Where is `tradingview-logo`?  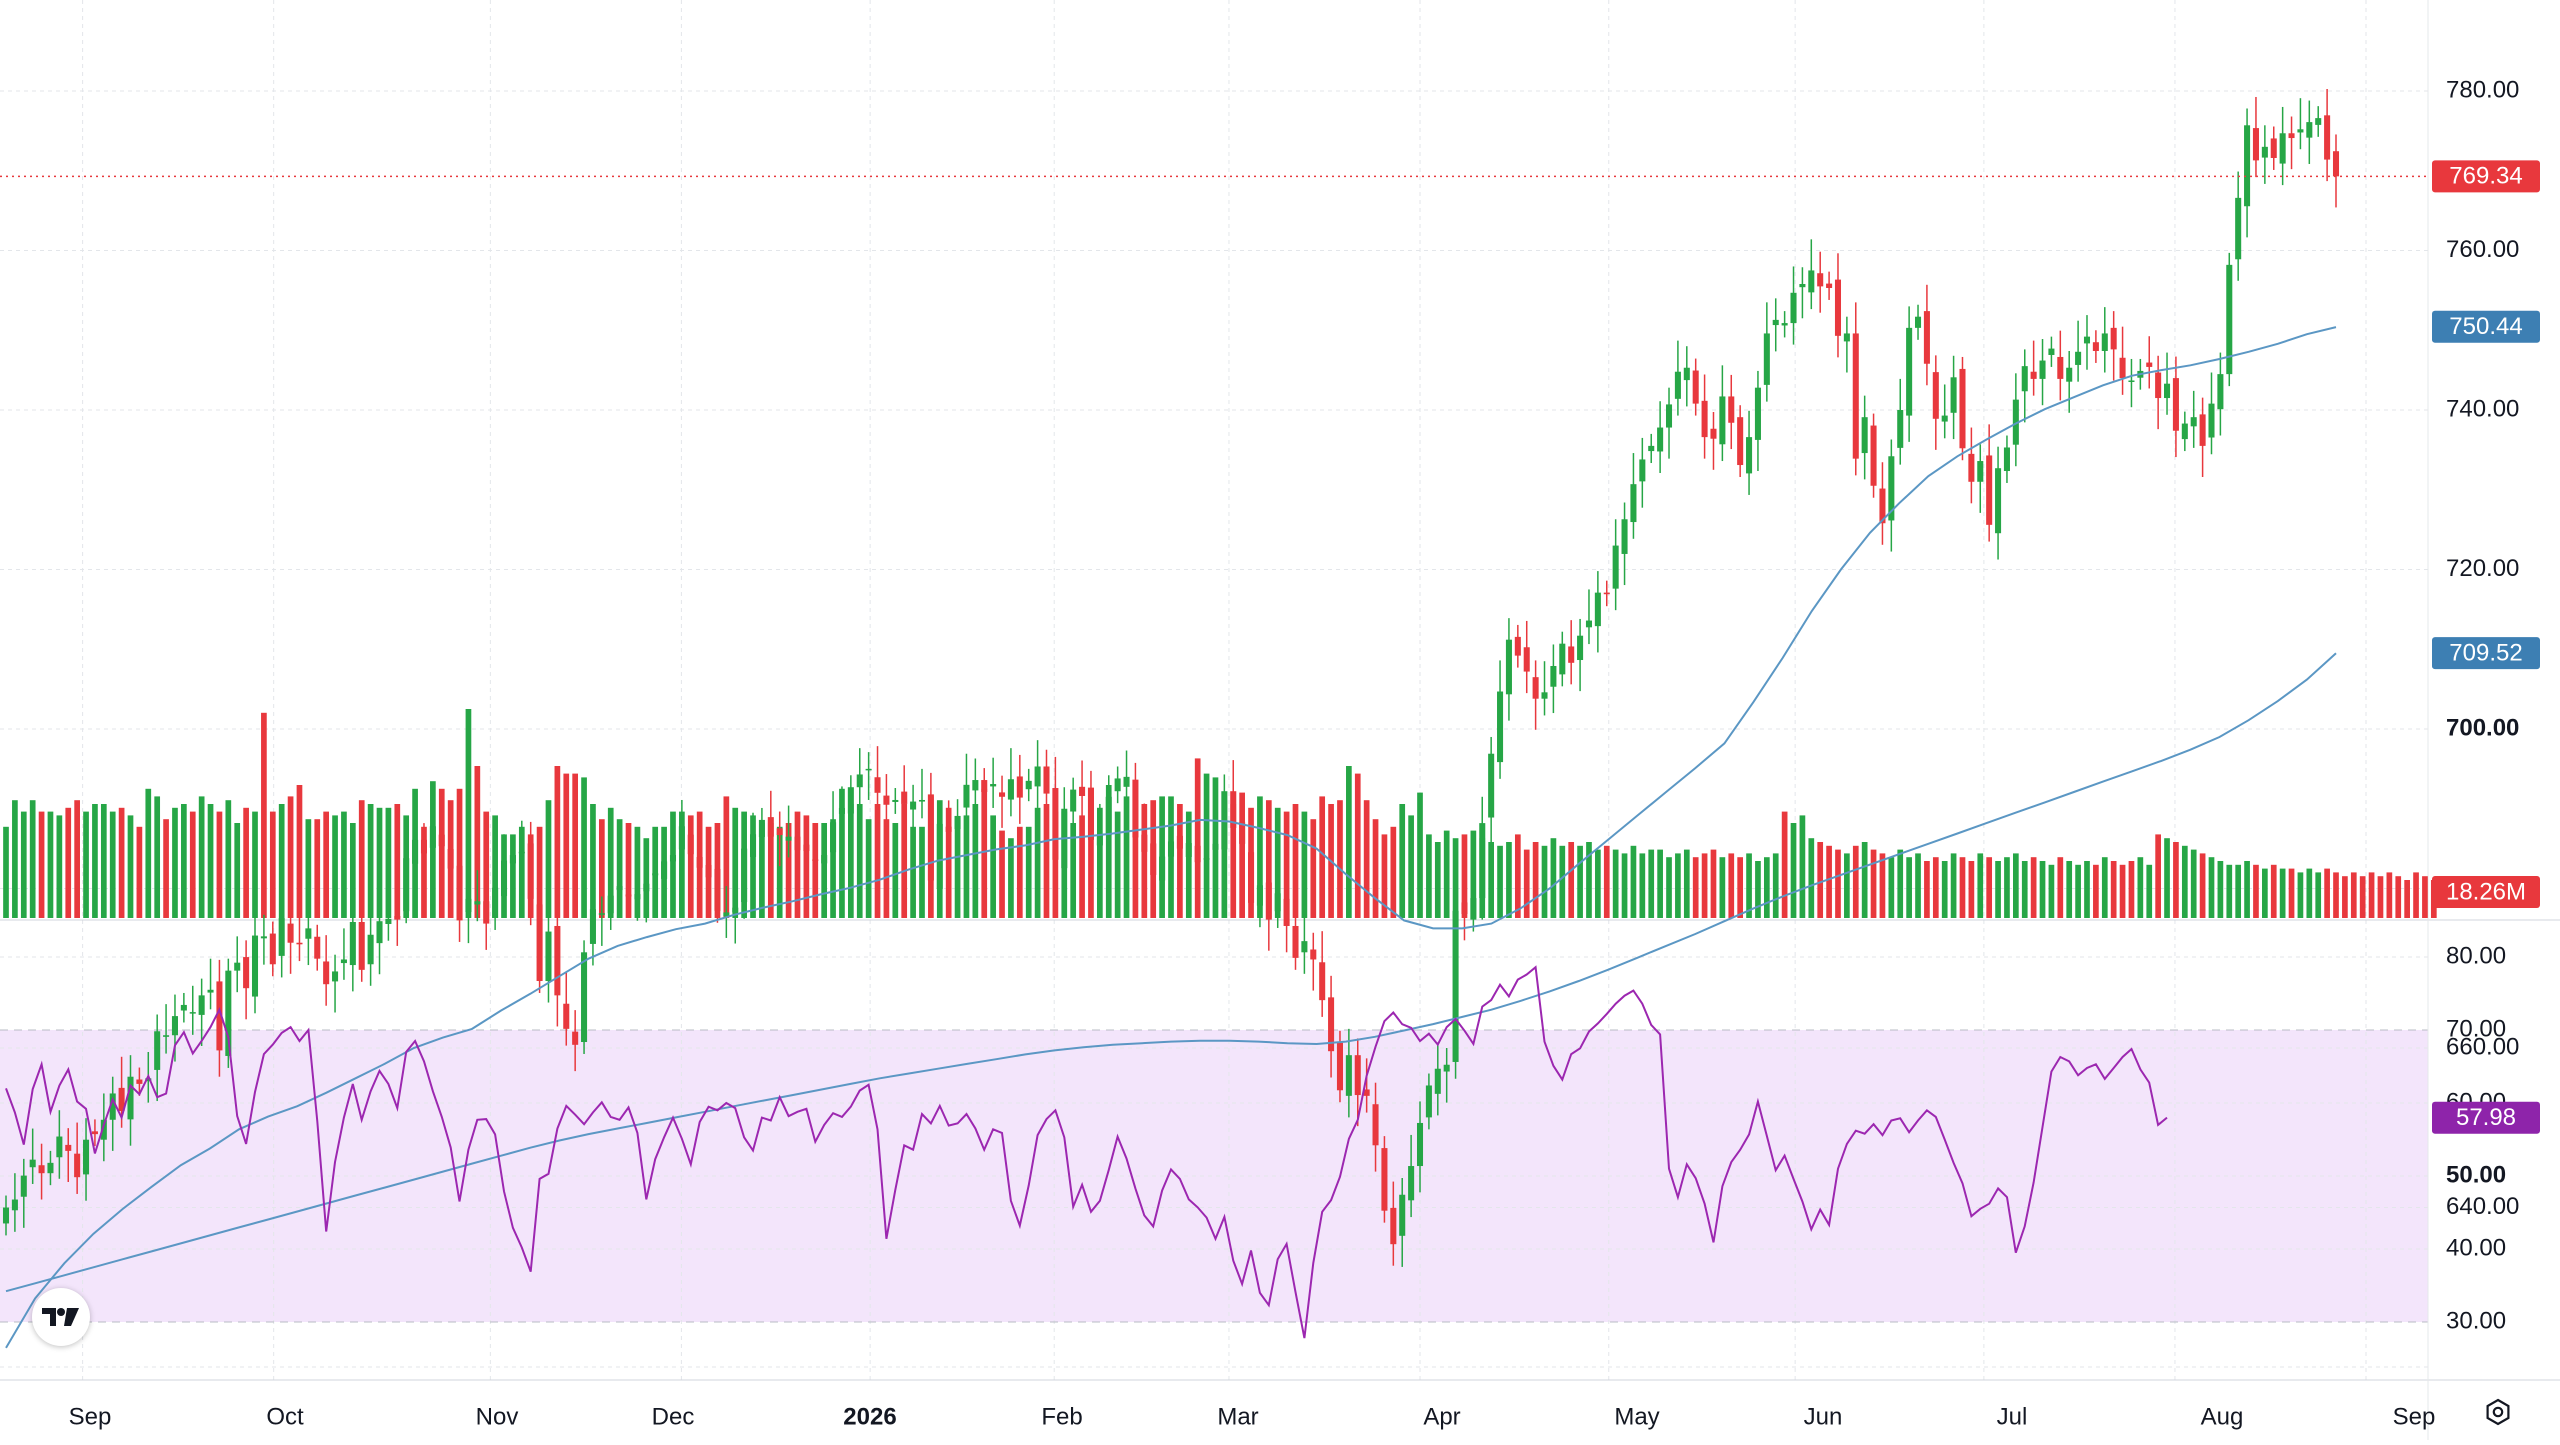
tradingview-logo is located at coordinates (61, 1317).